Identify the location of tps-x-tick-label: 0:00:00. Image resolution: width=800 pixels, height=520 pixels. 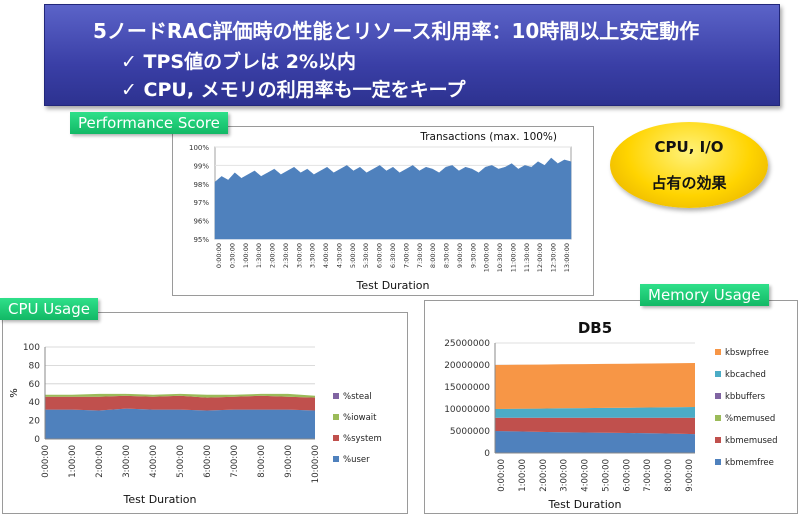
(219, 255).